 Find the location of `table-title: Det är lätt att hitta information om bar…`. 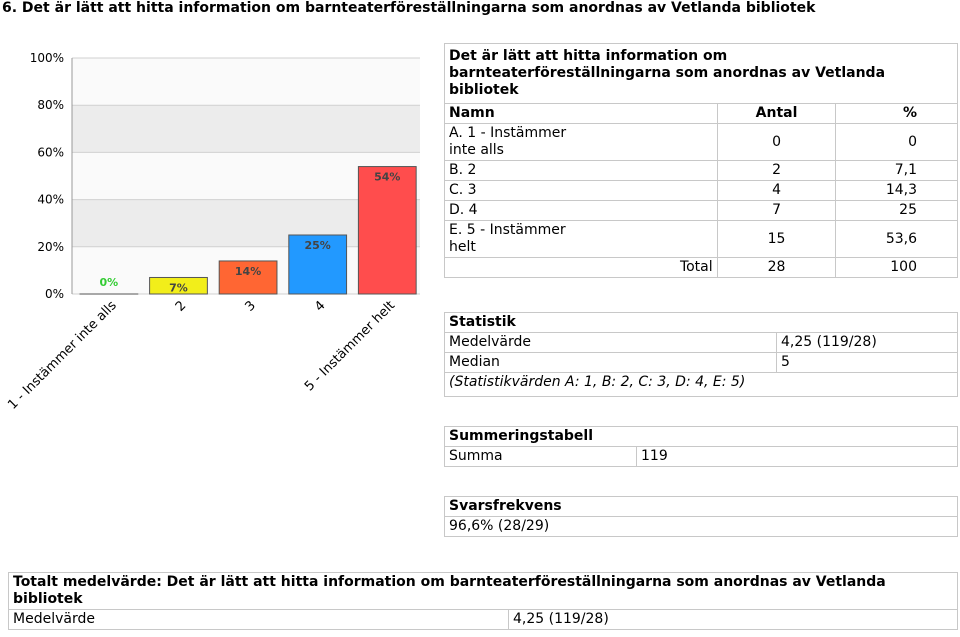

table-title: Det är lätt att hitta information om bar… is located at coordinates (701, 73).